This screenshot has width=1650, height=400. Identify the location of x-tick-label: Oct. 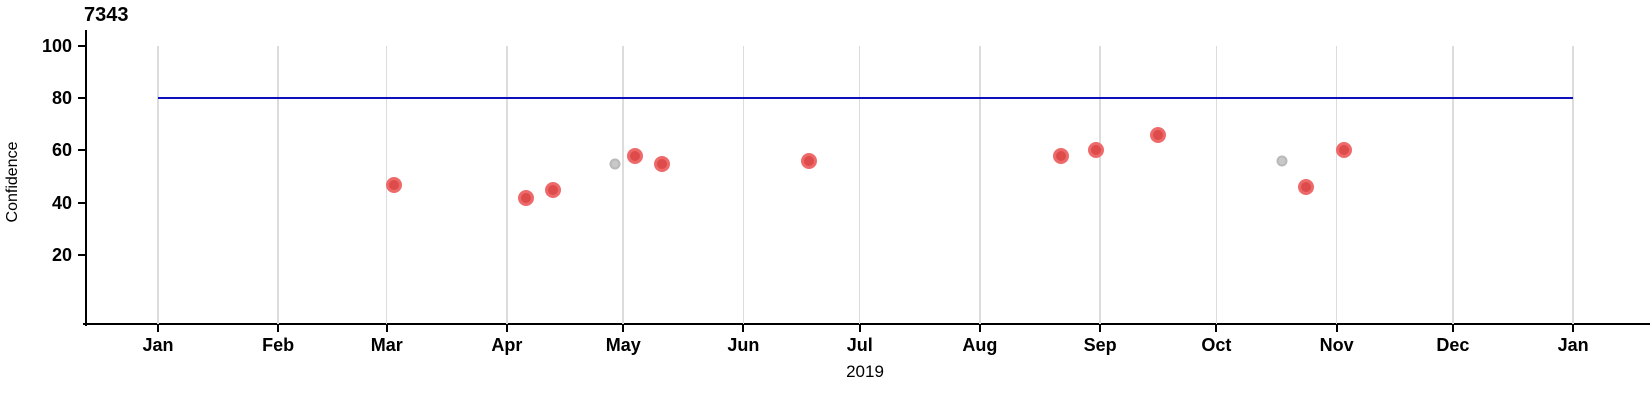
(1216, 345).